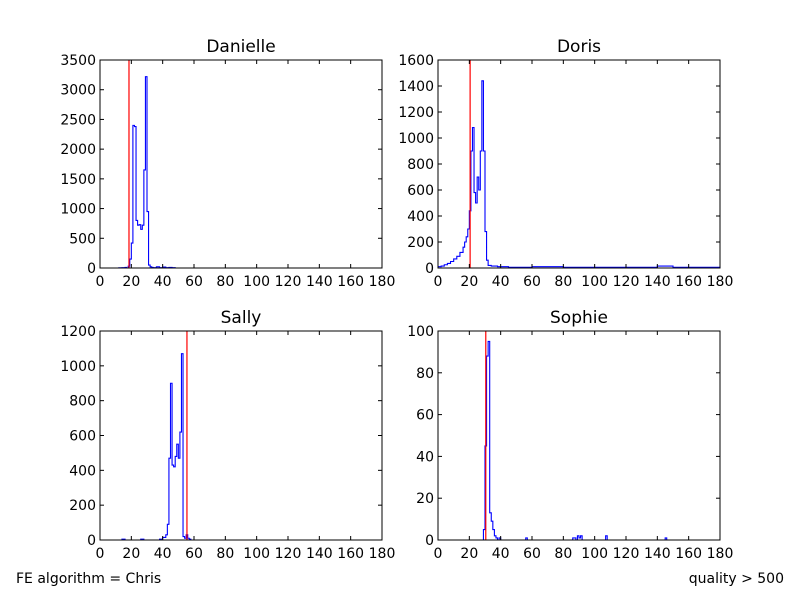 Image resolution: width=800 pixels, height=600 pixels. What do you see at coordinates (416, 61) in the screenshot?
I see `y-tick-label: 1600` at bounding box center [416, 61].